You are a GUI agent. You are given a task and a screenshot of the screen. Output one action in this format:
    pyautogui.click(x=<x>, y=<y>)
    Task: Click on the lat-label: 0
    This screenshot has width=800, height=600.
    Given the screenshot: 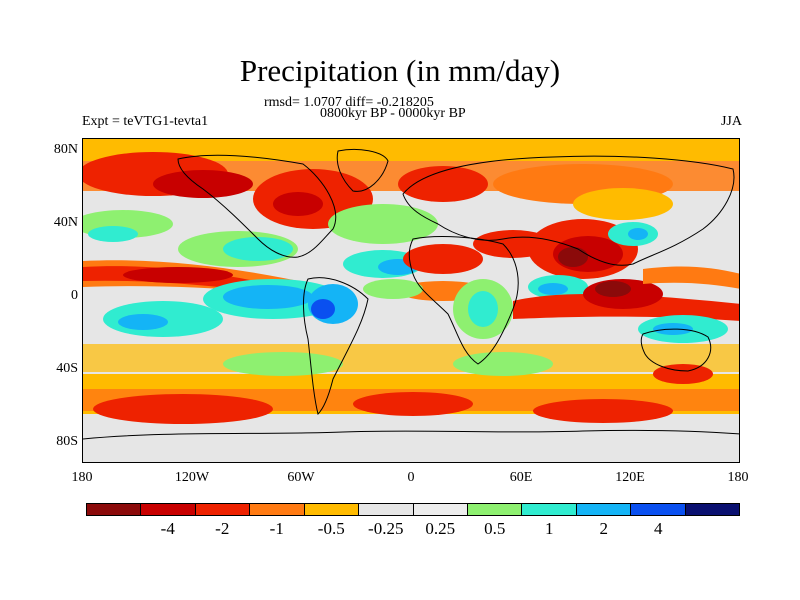 What is the action you would take?
    pyautogui.click(x=74, y=295)
    